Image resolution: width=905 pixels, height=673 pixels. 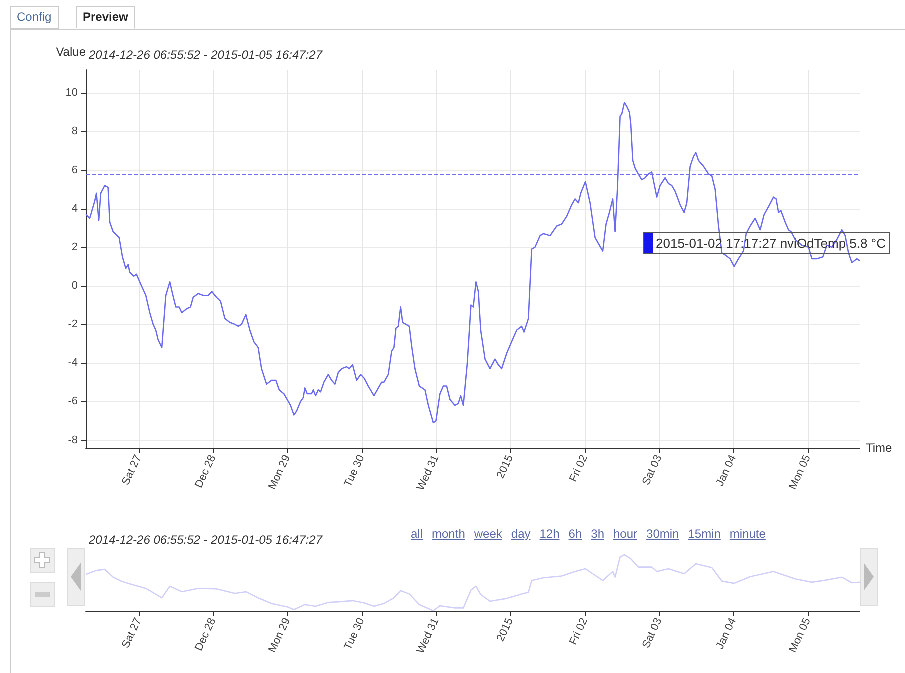 I want to click on y-axis-title: Value, so click(x=71, y=52).